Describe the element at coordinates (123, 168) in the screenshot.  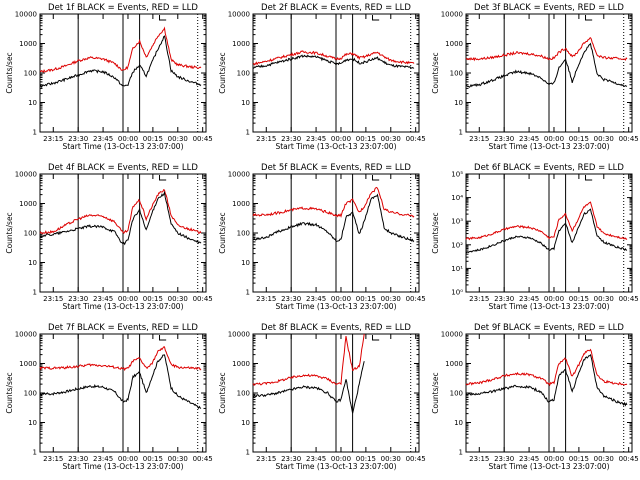
I see `panel-title: Det 4f BLACK = Events, RED = LLD` at that location.